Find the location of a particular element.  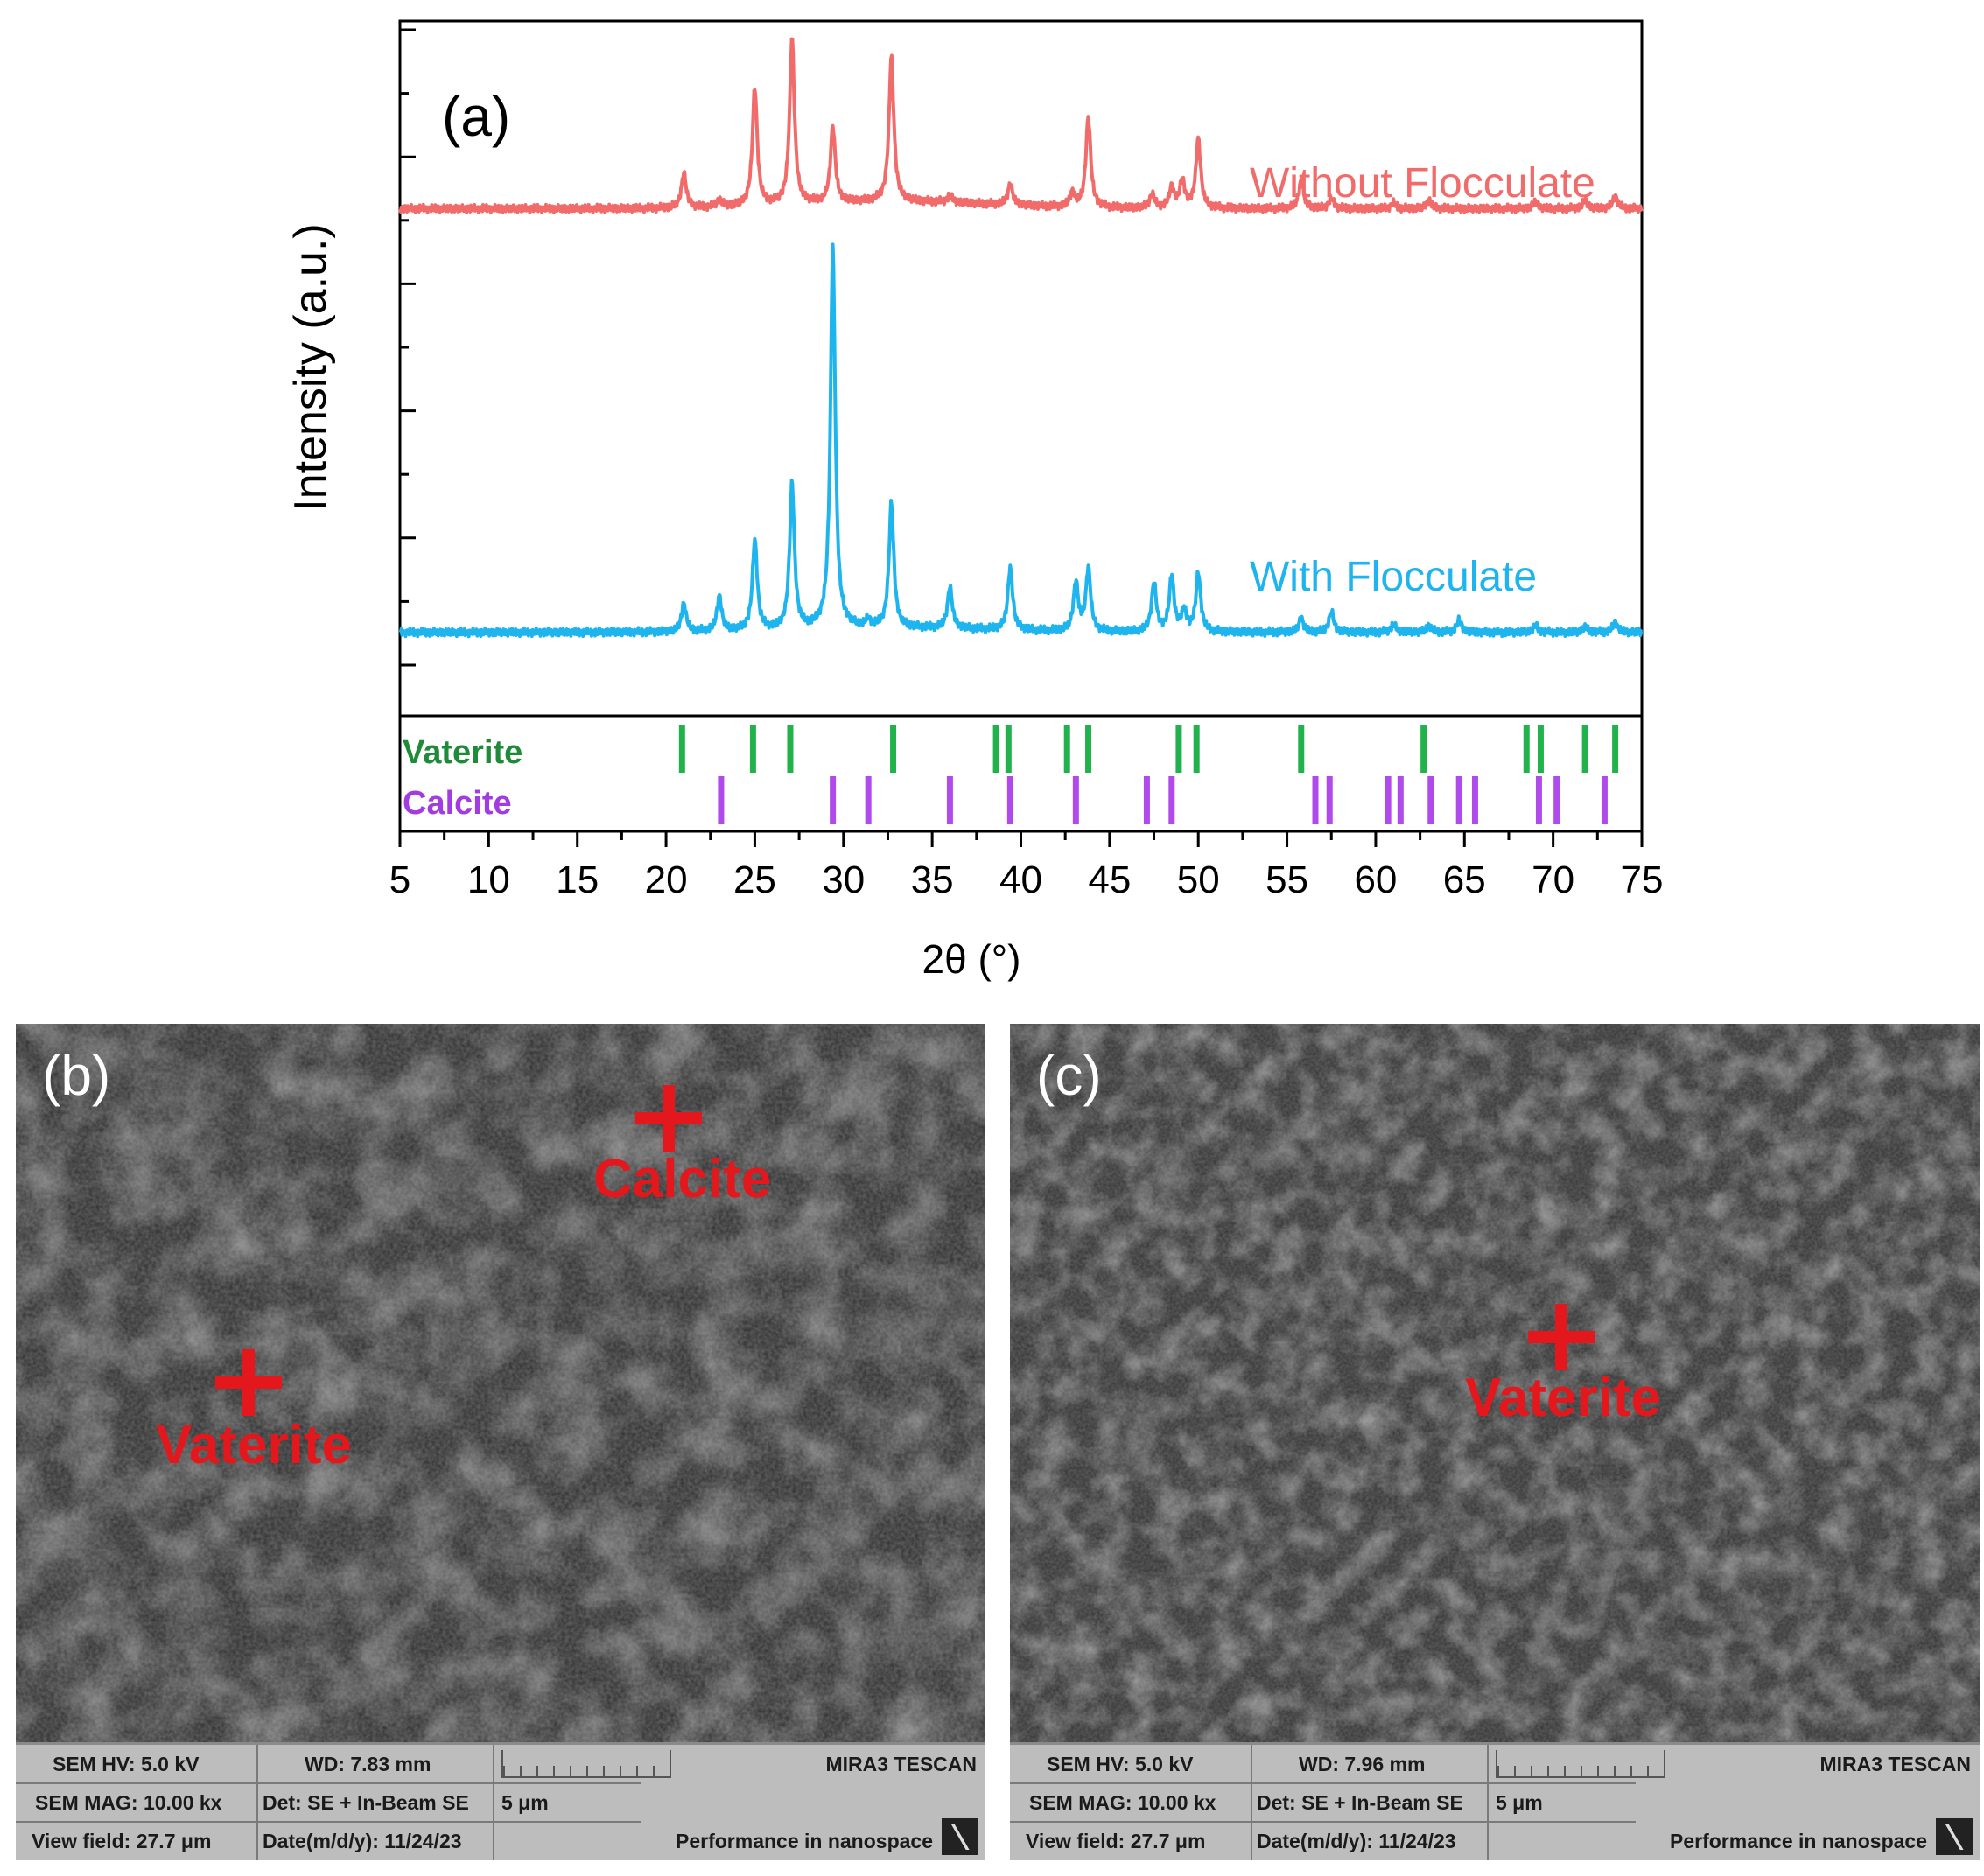

x-tick-label: 50 is located at coordinates (1198, 879).